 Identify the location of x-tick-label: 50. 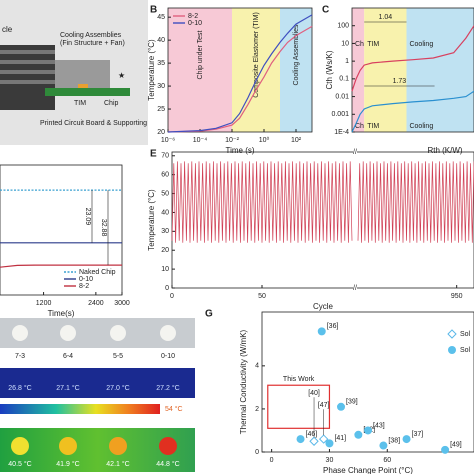
(262, 296).